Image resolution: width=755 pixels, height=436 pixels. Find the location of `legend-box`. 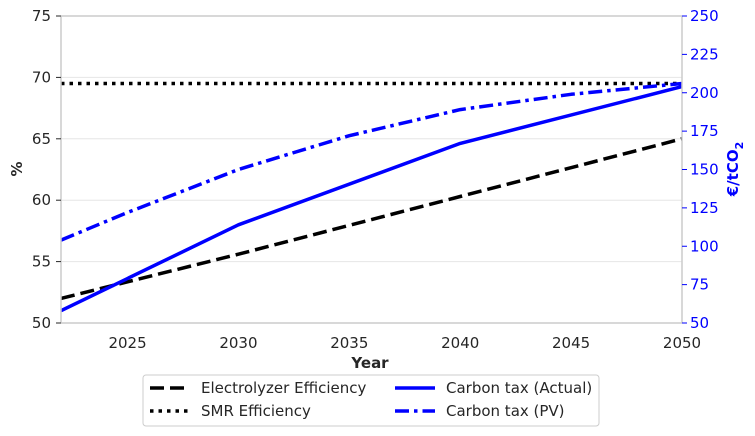

legend-box is located at coordinates (371, 400).